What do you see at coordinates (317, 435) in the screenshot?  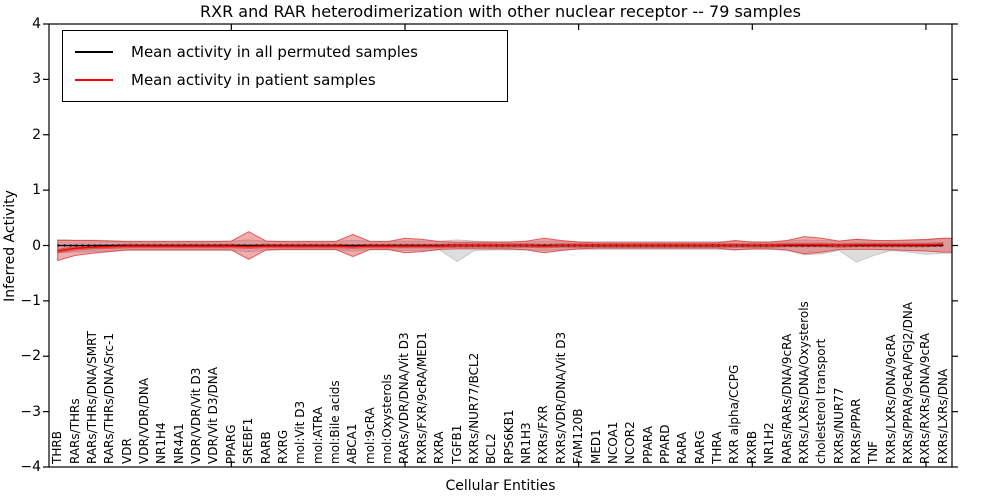 I see `x-category-label: mol:ATRA` at bounding box center [317, 435].